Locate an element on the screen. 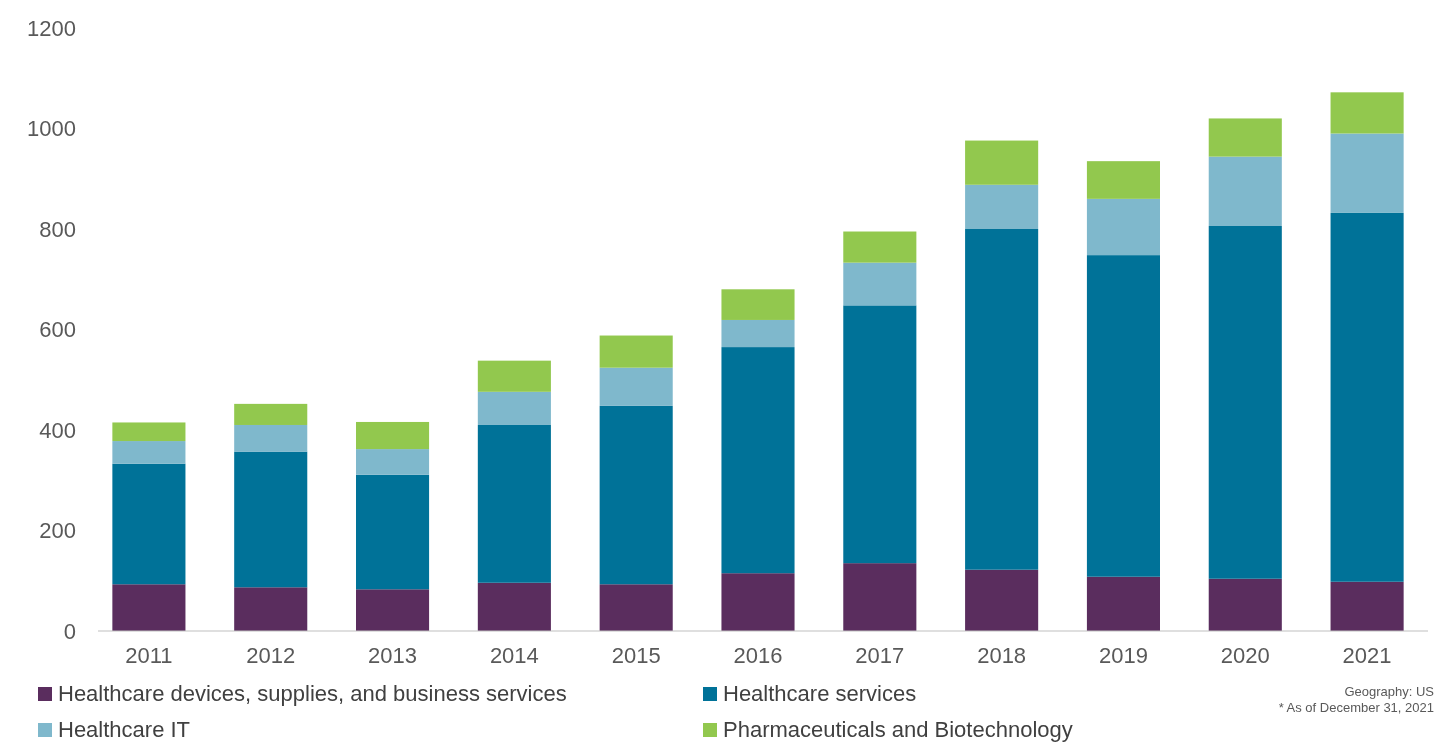 This screenshot has height=744, width=1448. legend-label: Healthcare services is located at coordinates (820, 693).